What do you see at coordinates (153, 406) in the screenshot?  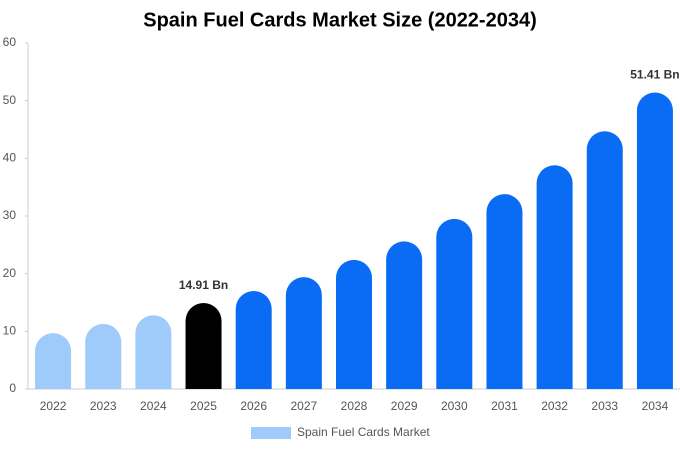 I see `x-tick-label: 2024` at bounding box center [153, 406].